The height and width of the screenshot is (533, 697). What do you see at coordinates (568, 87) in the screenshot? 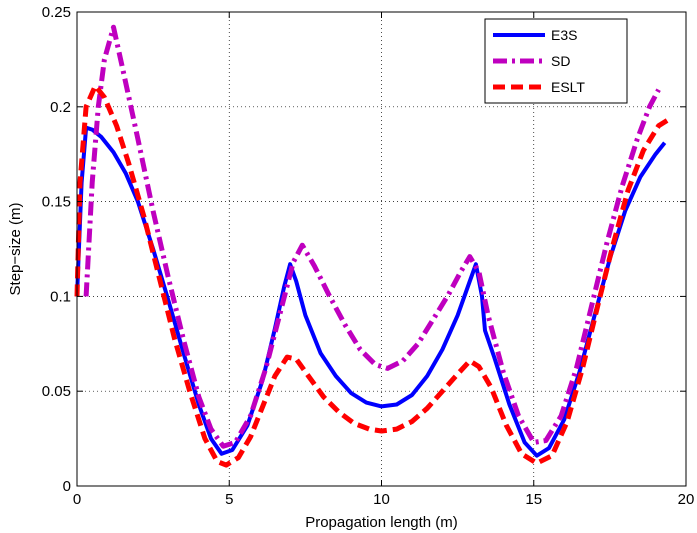
I see `legend-label-eslt: ESLT` at bounding box center [568, 87].